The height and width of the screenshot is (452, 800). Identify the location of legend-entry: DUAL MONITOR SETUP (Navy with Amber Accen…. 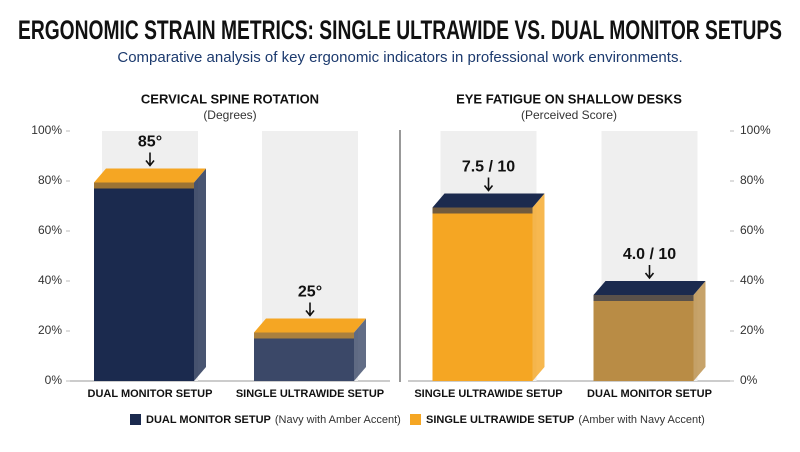
(273, 420).